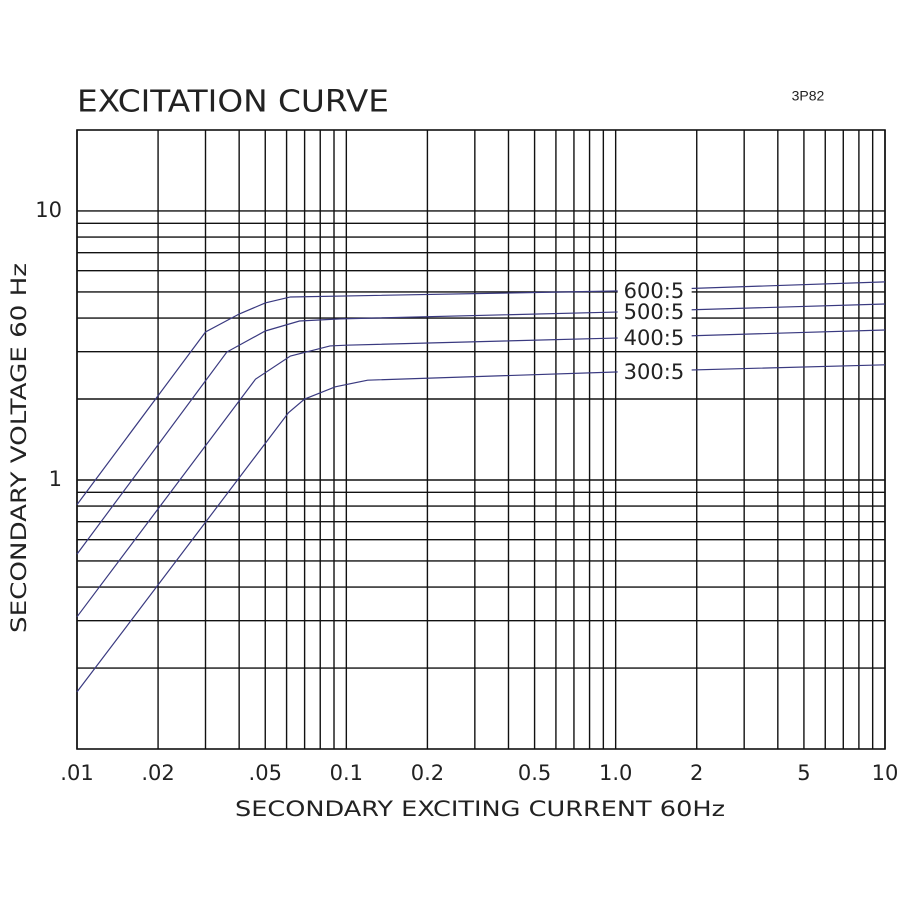  What do you see at coordinates (233, 102) in the screenshot?
I see `chart-title: EXCITATION CURVE` at bounding box center [233, 102].